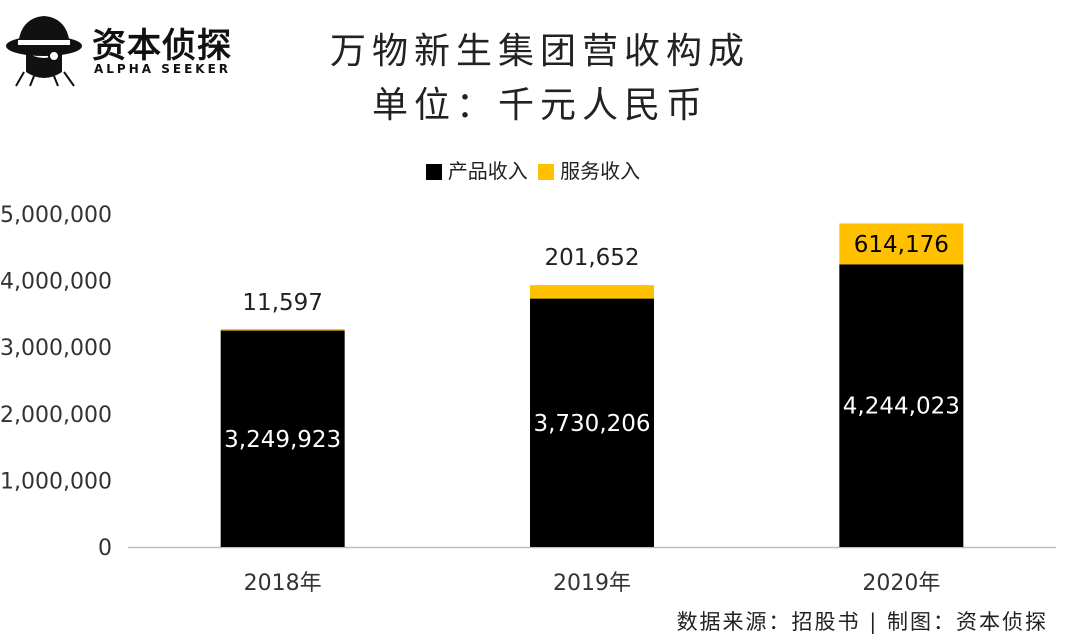 The width and height of the screenshot is (1066, 642). What do you see at coordinates (283, 583) in the screenshot?
I see `x-category-label: 2018年` at bounding box center [283, 583].